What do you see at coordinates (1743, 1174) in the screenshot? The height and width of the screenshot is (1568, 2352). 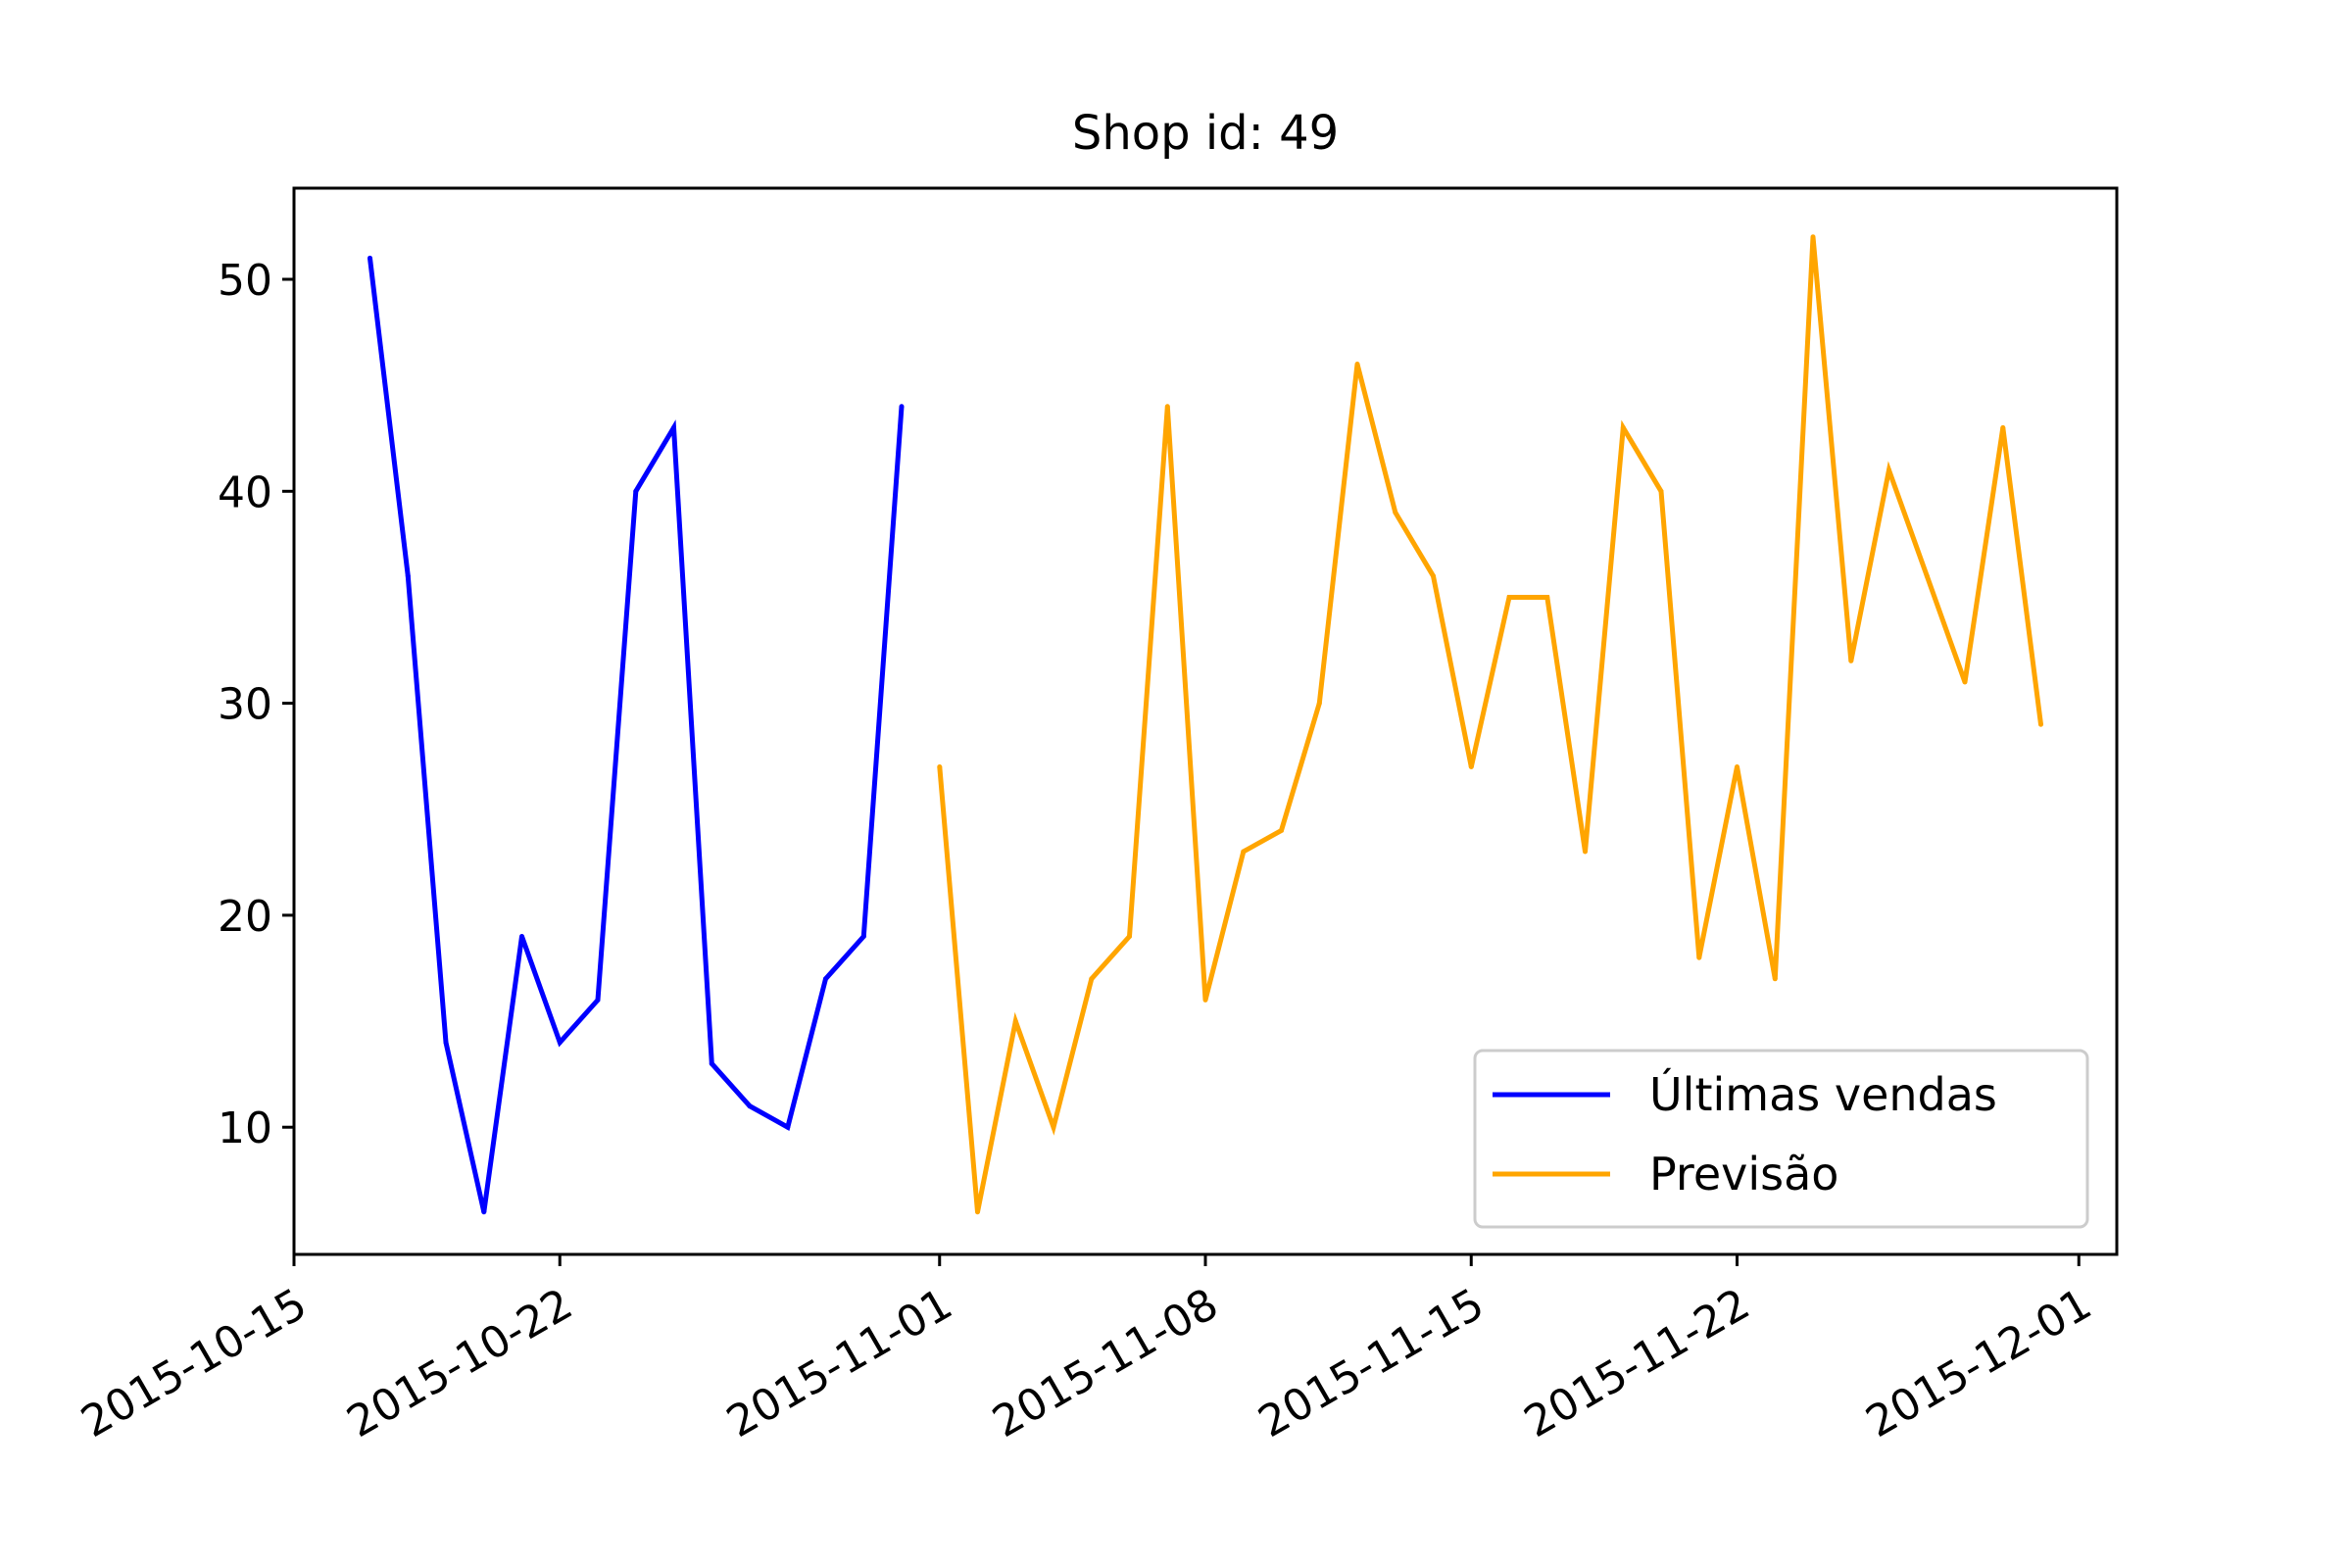 I see `legend-label-previsao: Previsão` at bounding box center [1743, 1174].